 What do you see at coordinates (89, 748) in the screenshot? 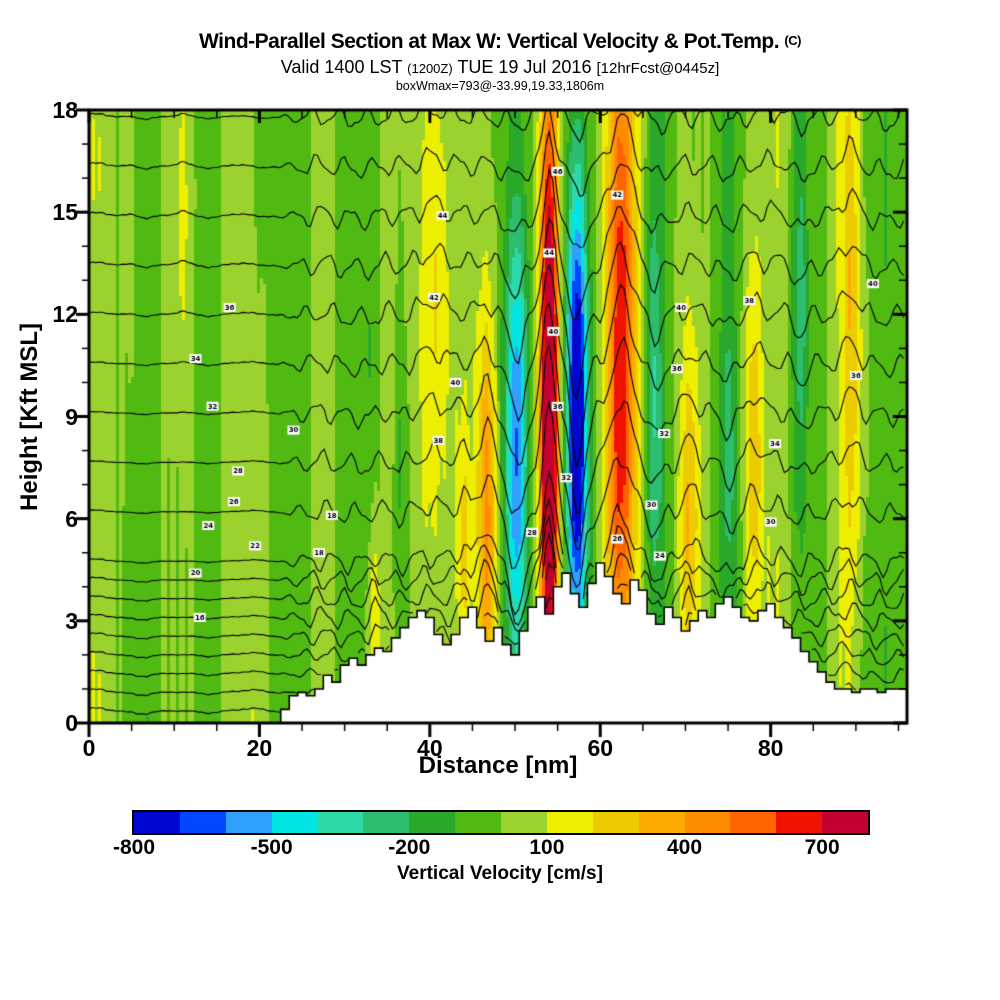
I see `x-tick-label-0: 0` at bounding box center [89, 748].